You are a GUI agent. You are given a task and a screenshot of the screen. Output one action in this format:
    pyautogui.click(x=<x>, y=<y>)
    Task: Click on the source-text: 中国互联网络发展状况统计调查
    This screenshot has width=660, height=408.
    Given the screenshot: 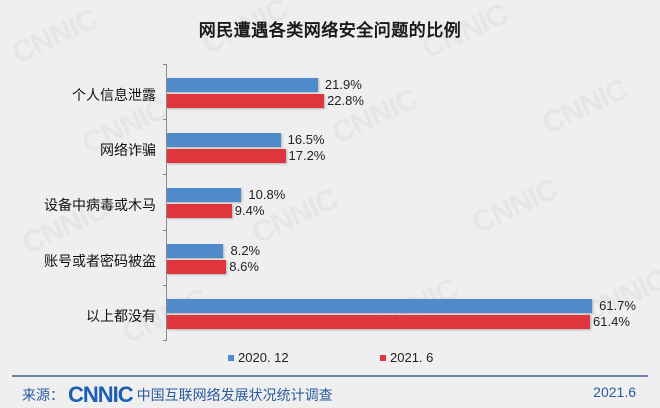 What is the action you would take?
    pyautogui.click(x=234, y=396)
    